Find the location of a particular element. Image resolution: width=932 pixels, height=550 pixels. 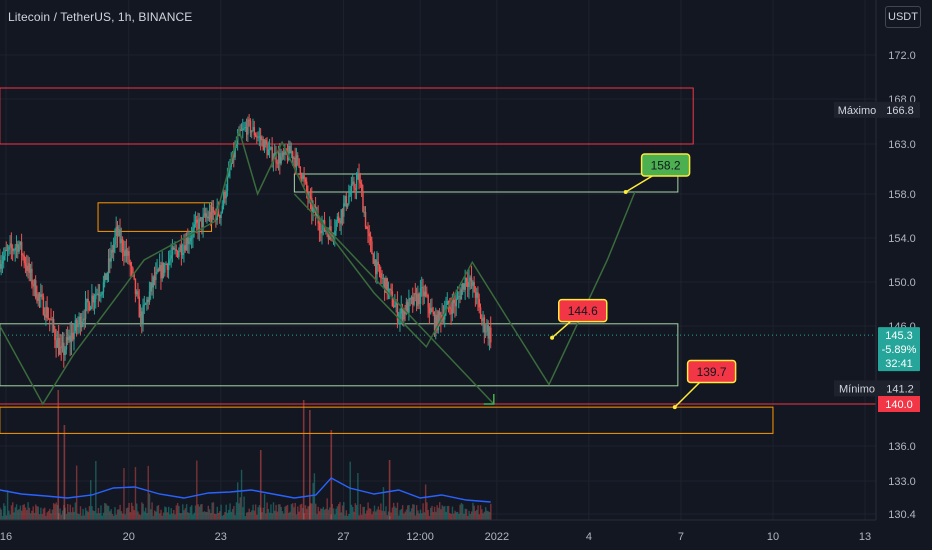

price-axis-tick-label: 172.0 is located at coordinates (902, 56).